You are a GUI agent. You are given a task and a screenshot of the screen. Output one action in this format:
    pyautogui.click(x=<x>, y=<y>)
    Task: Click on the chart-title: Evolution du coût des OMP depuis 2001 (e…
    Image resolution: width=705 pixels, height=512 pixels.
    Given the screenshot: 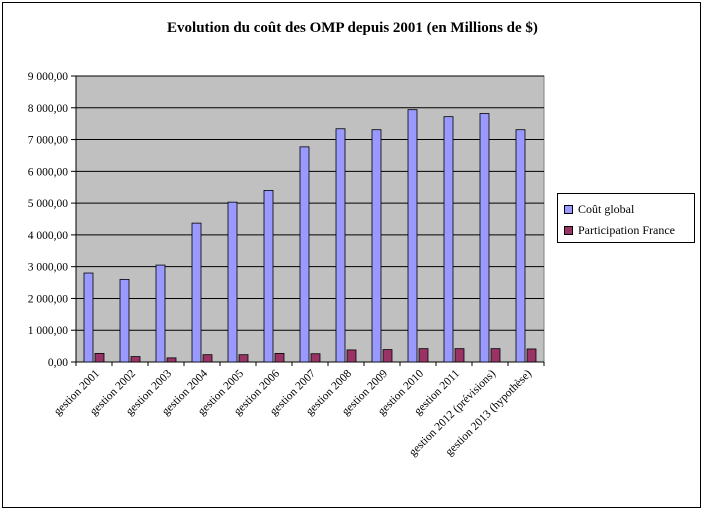 What is the action you would take?
    pyautogui.click(x=352, y=28)
    